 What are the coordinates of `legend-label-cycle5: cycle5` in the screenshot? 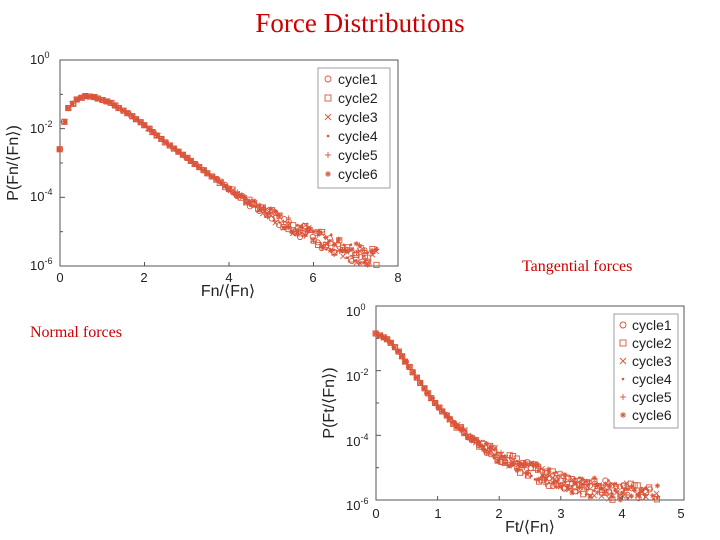 It's located at (652, 397).